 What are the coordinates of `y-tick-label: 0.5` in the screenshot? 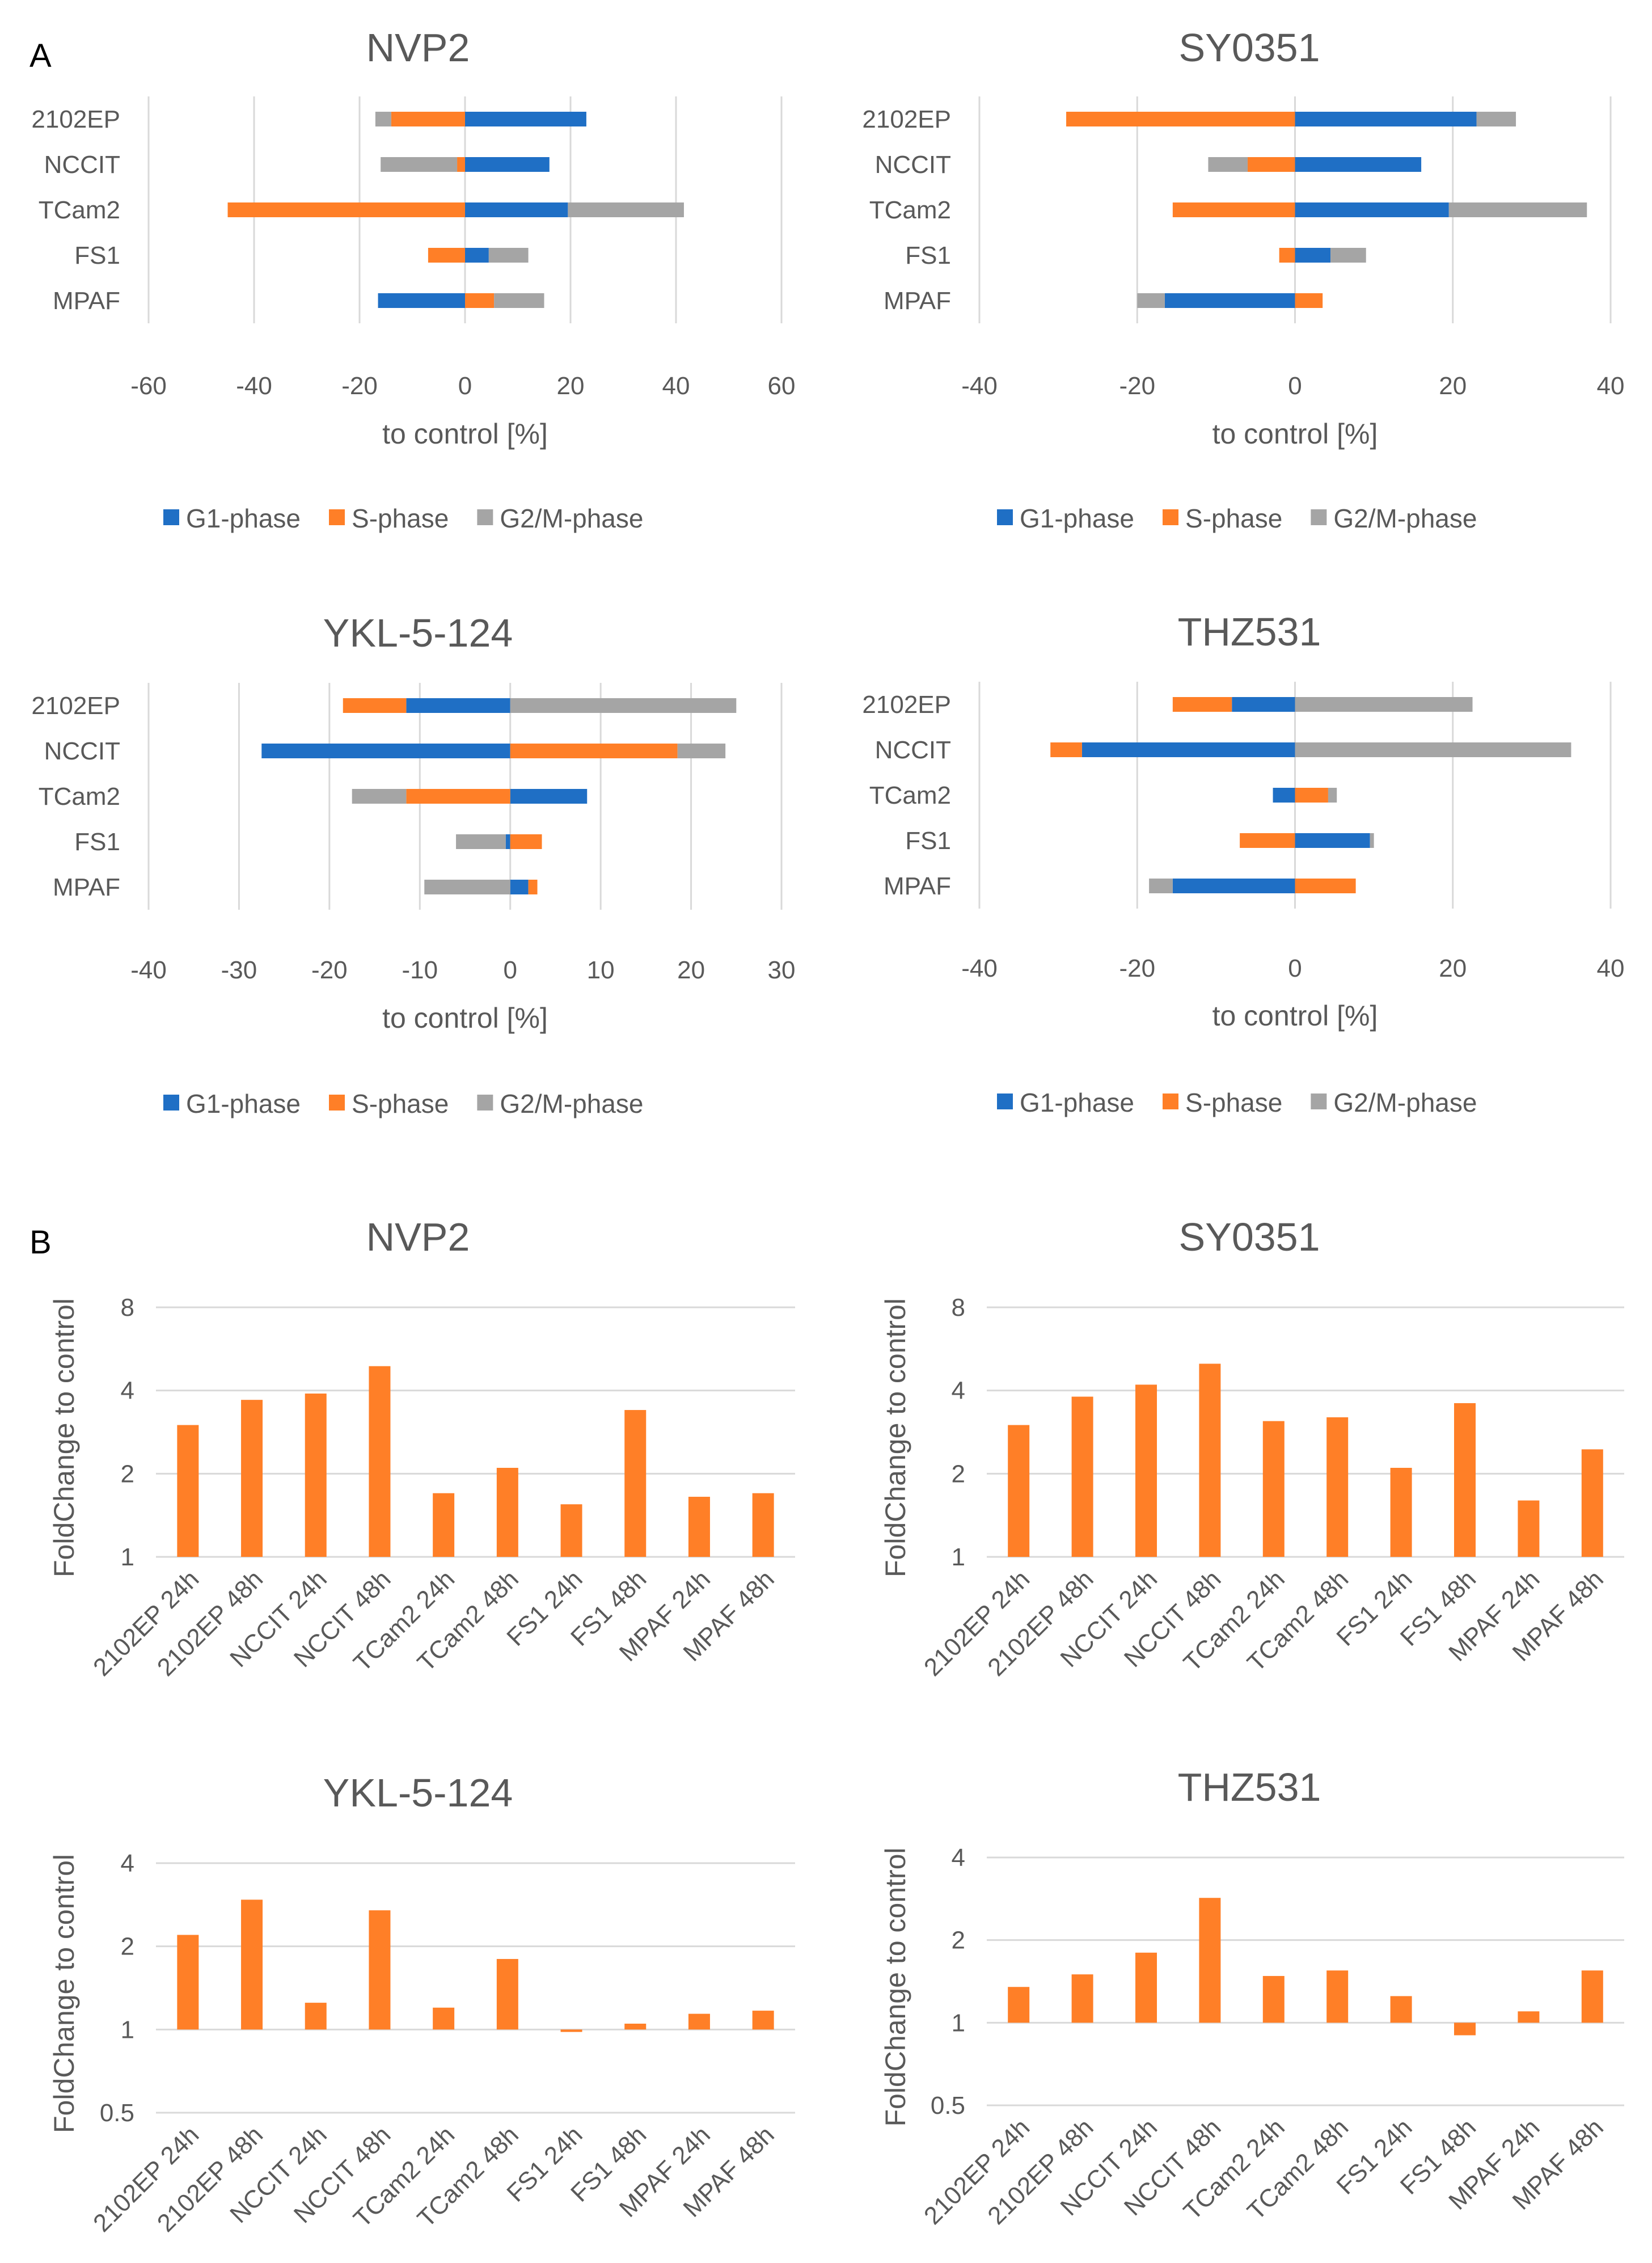 It's located at (117, 2113).